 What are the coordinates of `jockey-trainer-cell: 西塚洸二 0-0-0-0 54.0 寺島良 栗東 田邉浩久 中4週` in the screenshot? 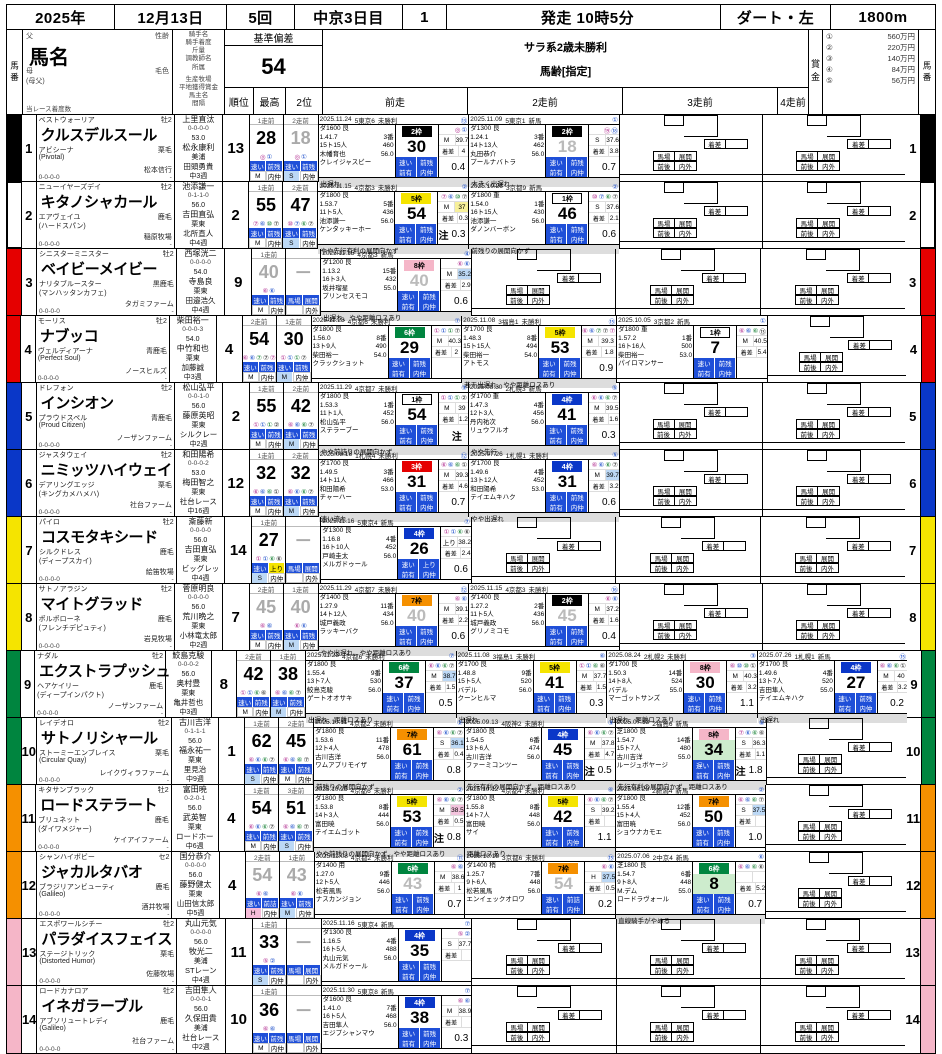 It's located at (201, 282).